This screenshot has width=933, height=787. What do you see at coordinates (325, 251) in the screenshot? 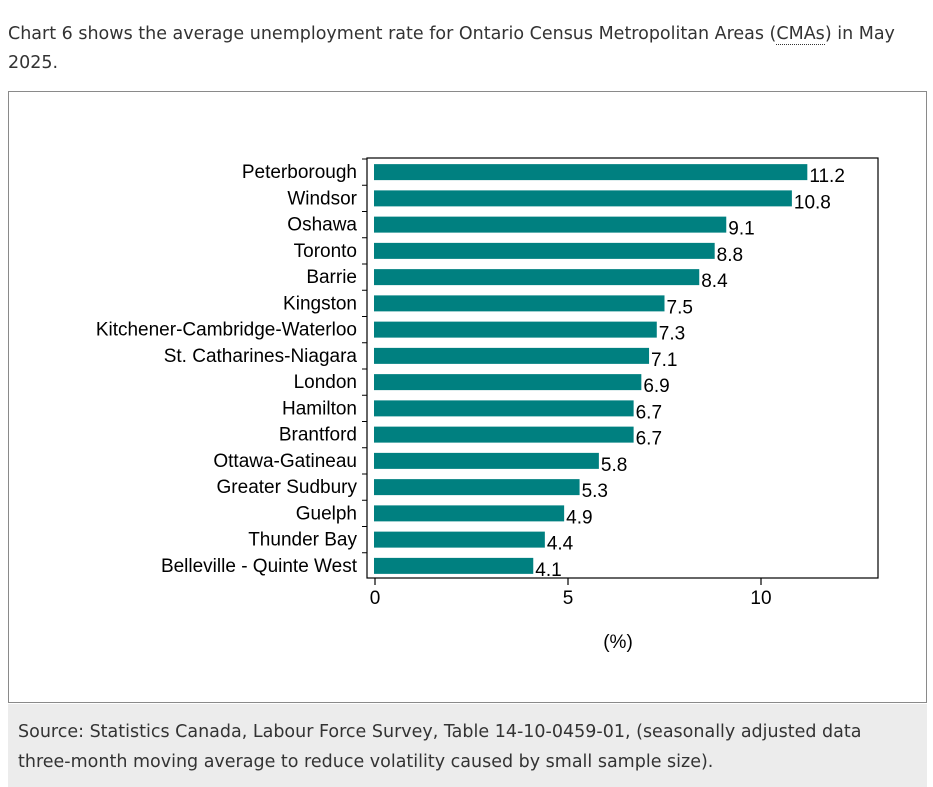
I see `category-label: Toronto` at bounding box center [325, 251].